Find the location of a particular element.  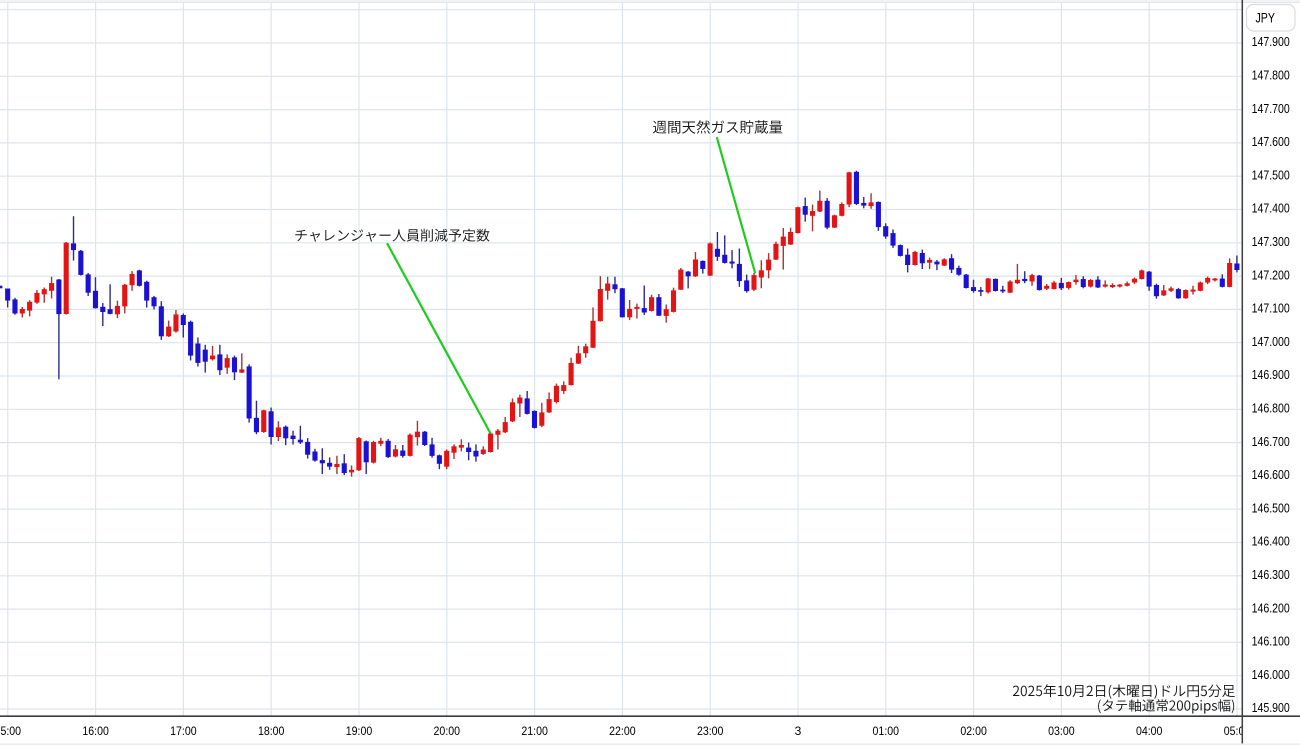

svg-text: 146.200 is located at coordinates (1271, 608).